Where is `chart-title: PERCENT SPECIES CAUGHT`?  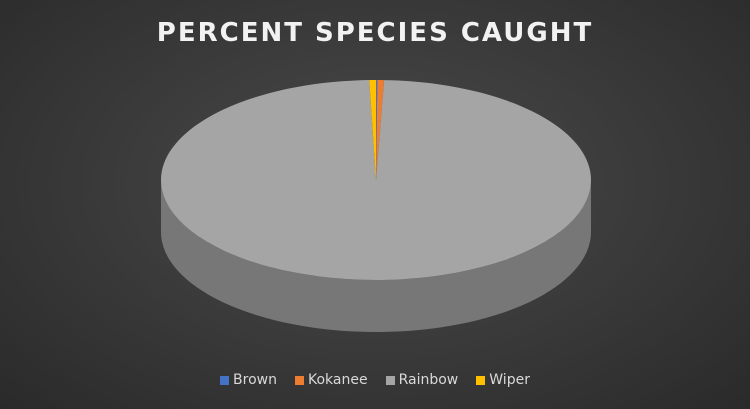
chart-title: PERCENT SPECIES CAUGHT is located at coordinates (375, 33).